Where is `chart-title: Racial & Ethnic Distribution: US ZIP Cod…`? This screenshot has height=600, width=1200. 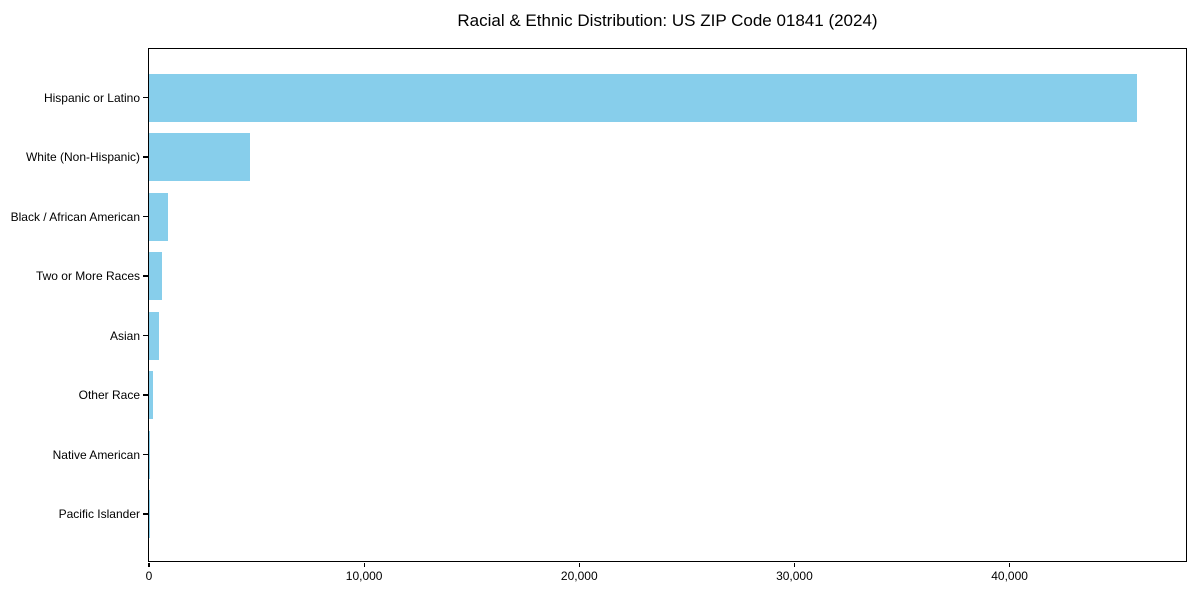
chart-title: Racial & Ethnic Distribution: US ZIP Cod… is located at coordinates (667, 20).